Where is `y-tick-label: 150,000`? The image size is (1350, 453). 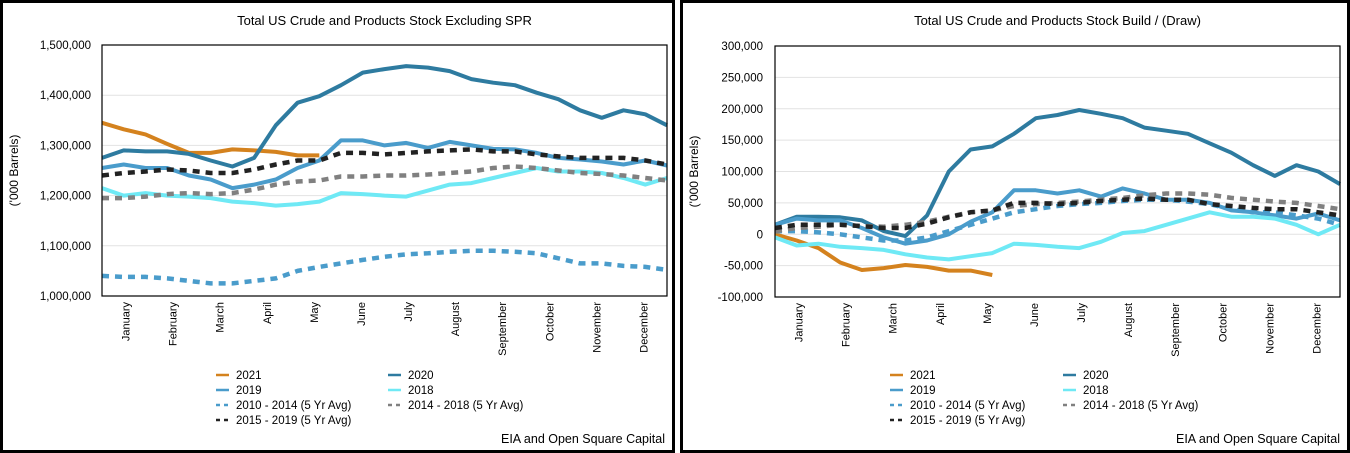
y-tick-label: 150,000 is located at coordinates (742, 141).